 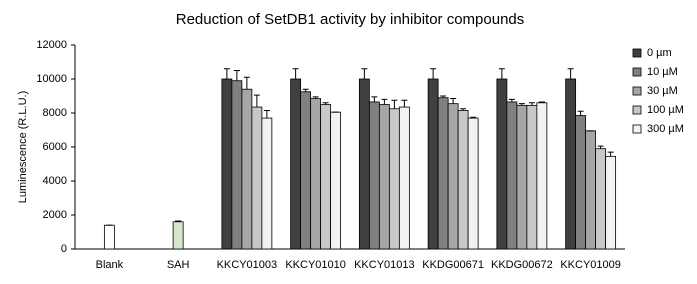 I want to click on x-tick-label: KKDG00672, so click(x=522, y=265).